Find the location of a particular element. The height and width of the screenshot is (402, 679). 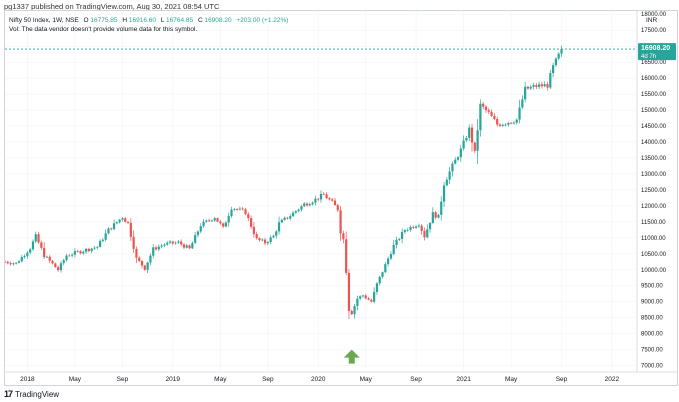

legend-high: 16916.60 is located at coordinates (142, 20).